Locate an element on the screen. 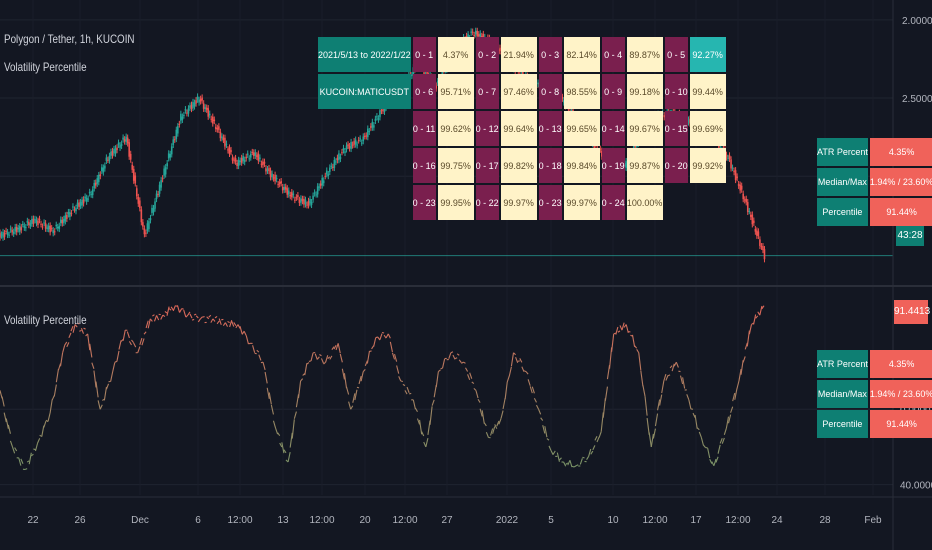 The width and height of the screenshot is (932, 550). bucket-percent-value: 99.65% is located at coordinates (581, 128).